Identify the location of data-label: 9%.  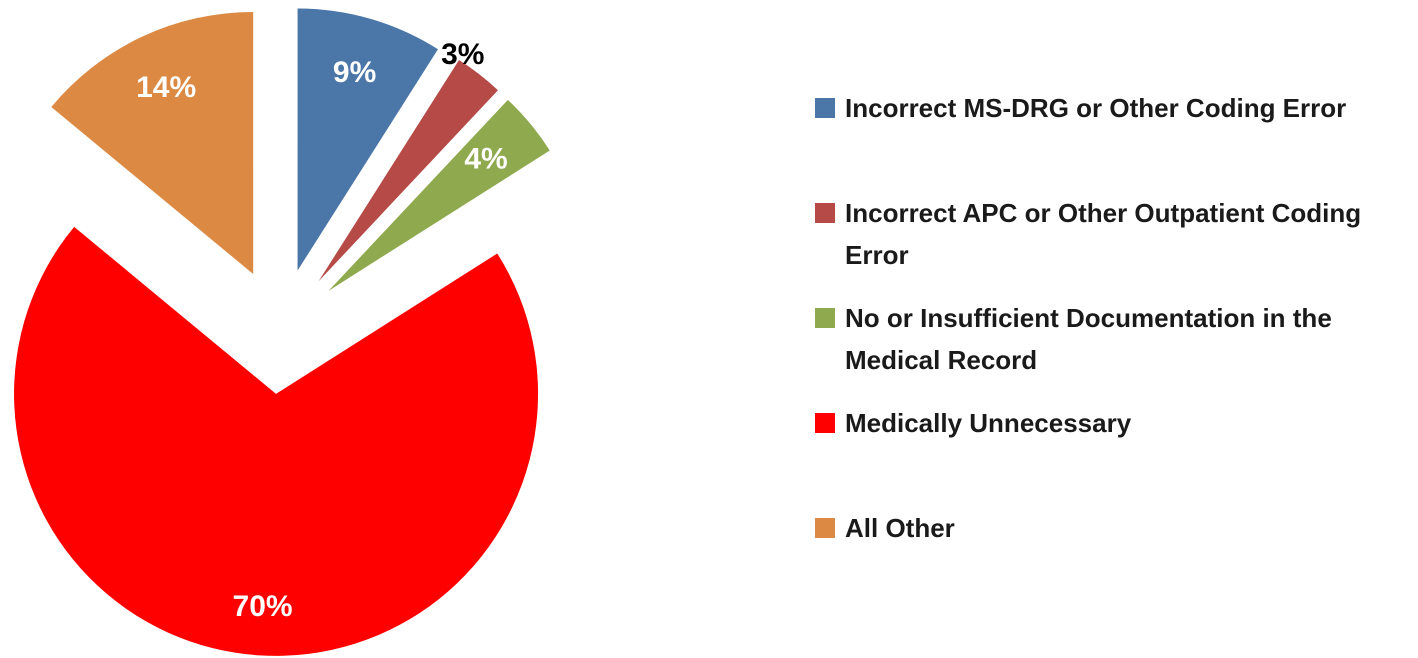
(354, 72).